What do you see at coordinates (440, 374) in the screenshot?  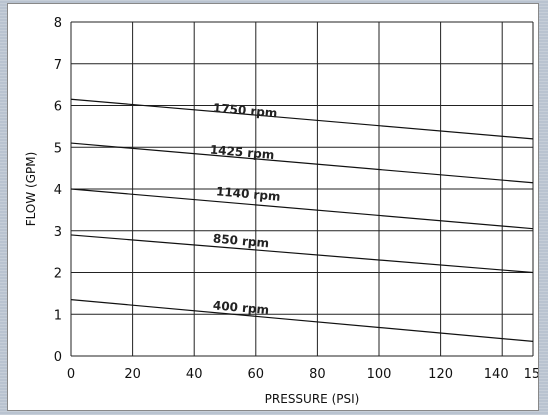 I see `x-tick-label: 120` at bounding box center [440, 374].